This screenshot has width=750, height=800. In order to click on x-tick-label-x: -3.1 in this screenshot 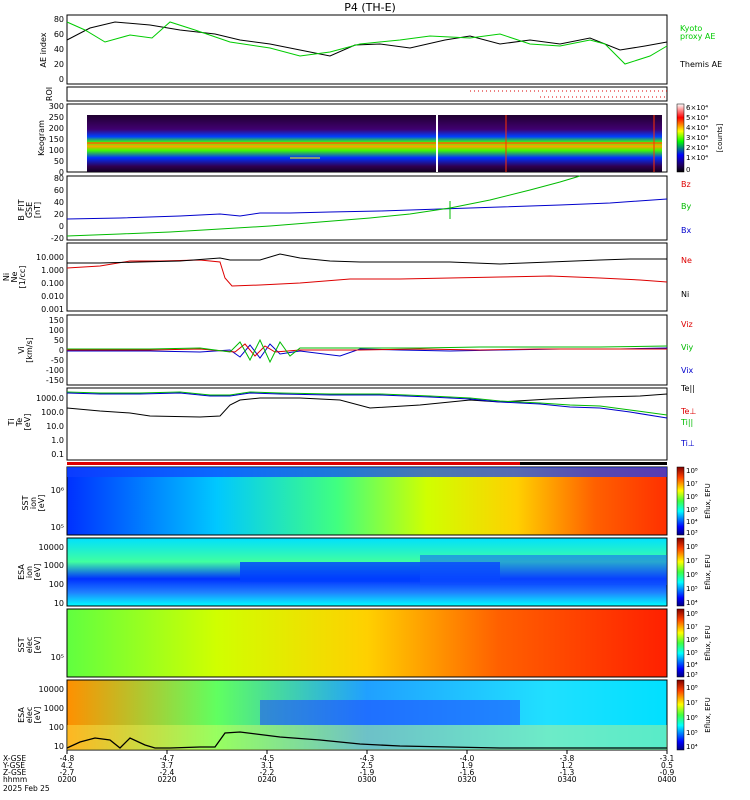, I will do `click(667, 758)`.